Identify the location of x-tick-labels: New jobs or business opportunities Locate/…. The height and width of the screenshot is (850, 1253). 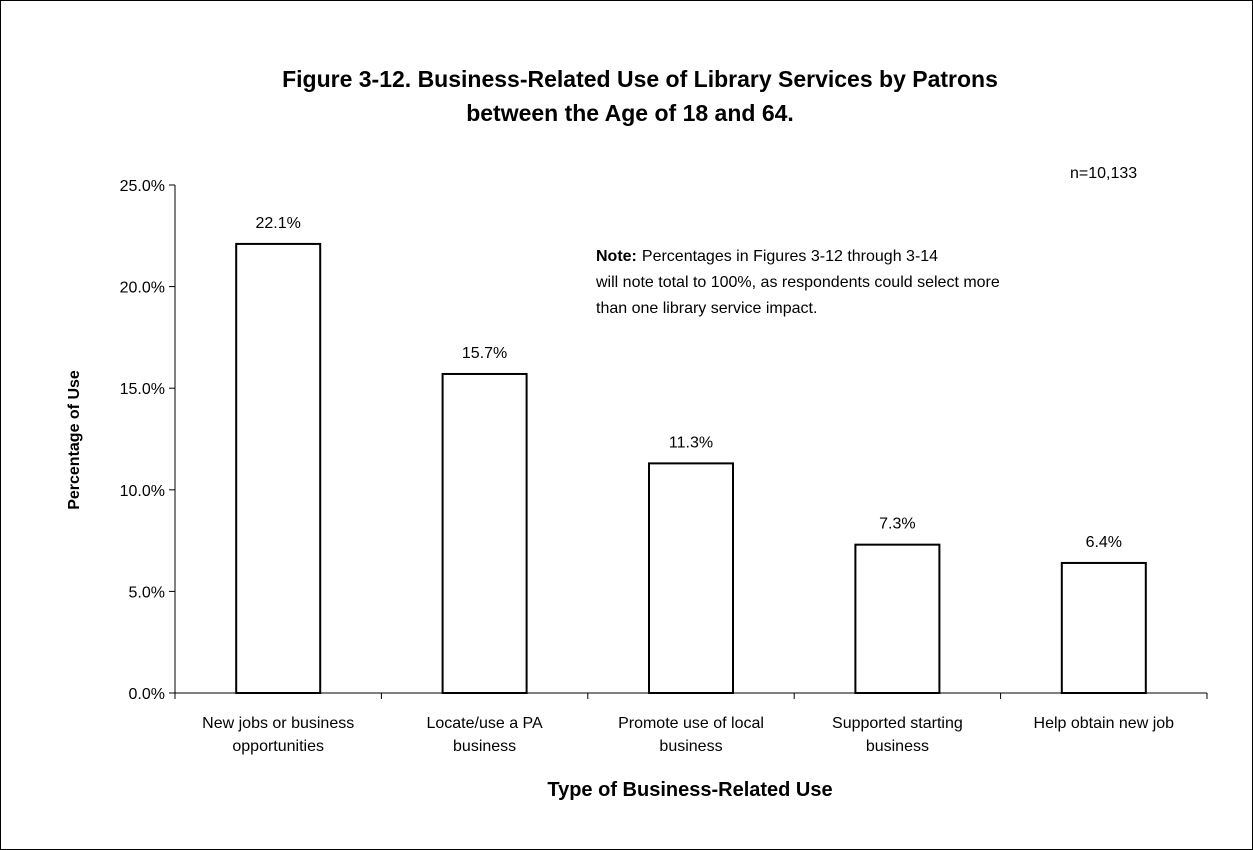
(688, 735).